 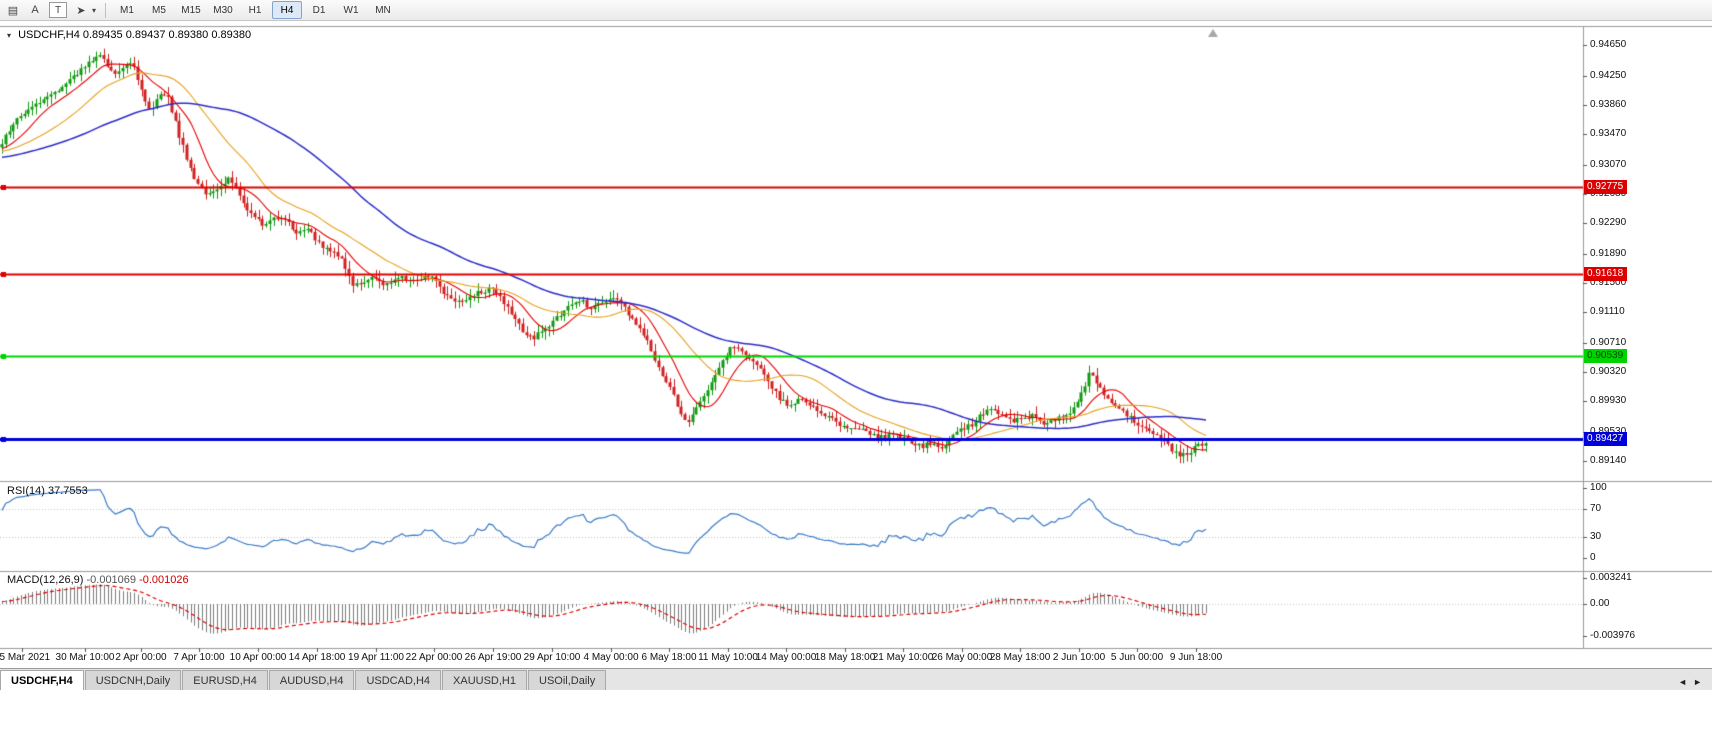 What do you see at coordinates (383, 10) in the screenshot?
I see `timeframe-mn: MN` at bounding box center [383, 10].